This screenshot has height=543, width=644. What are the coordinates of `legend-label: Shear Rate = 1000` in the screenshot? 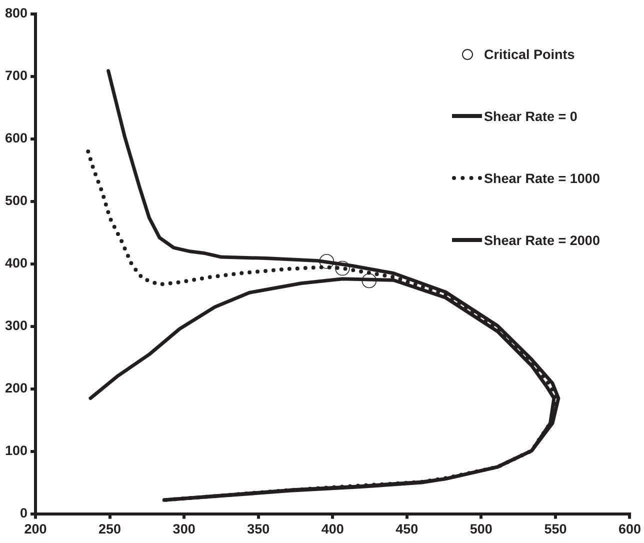 It's located at (542, 178).